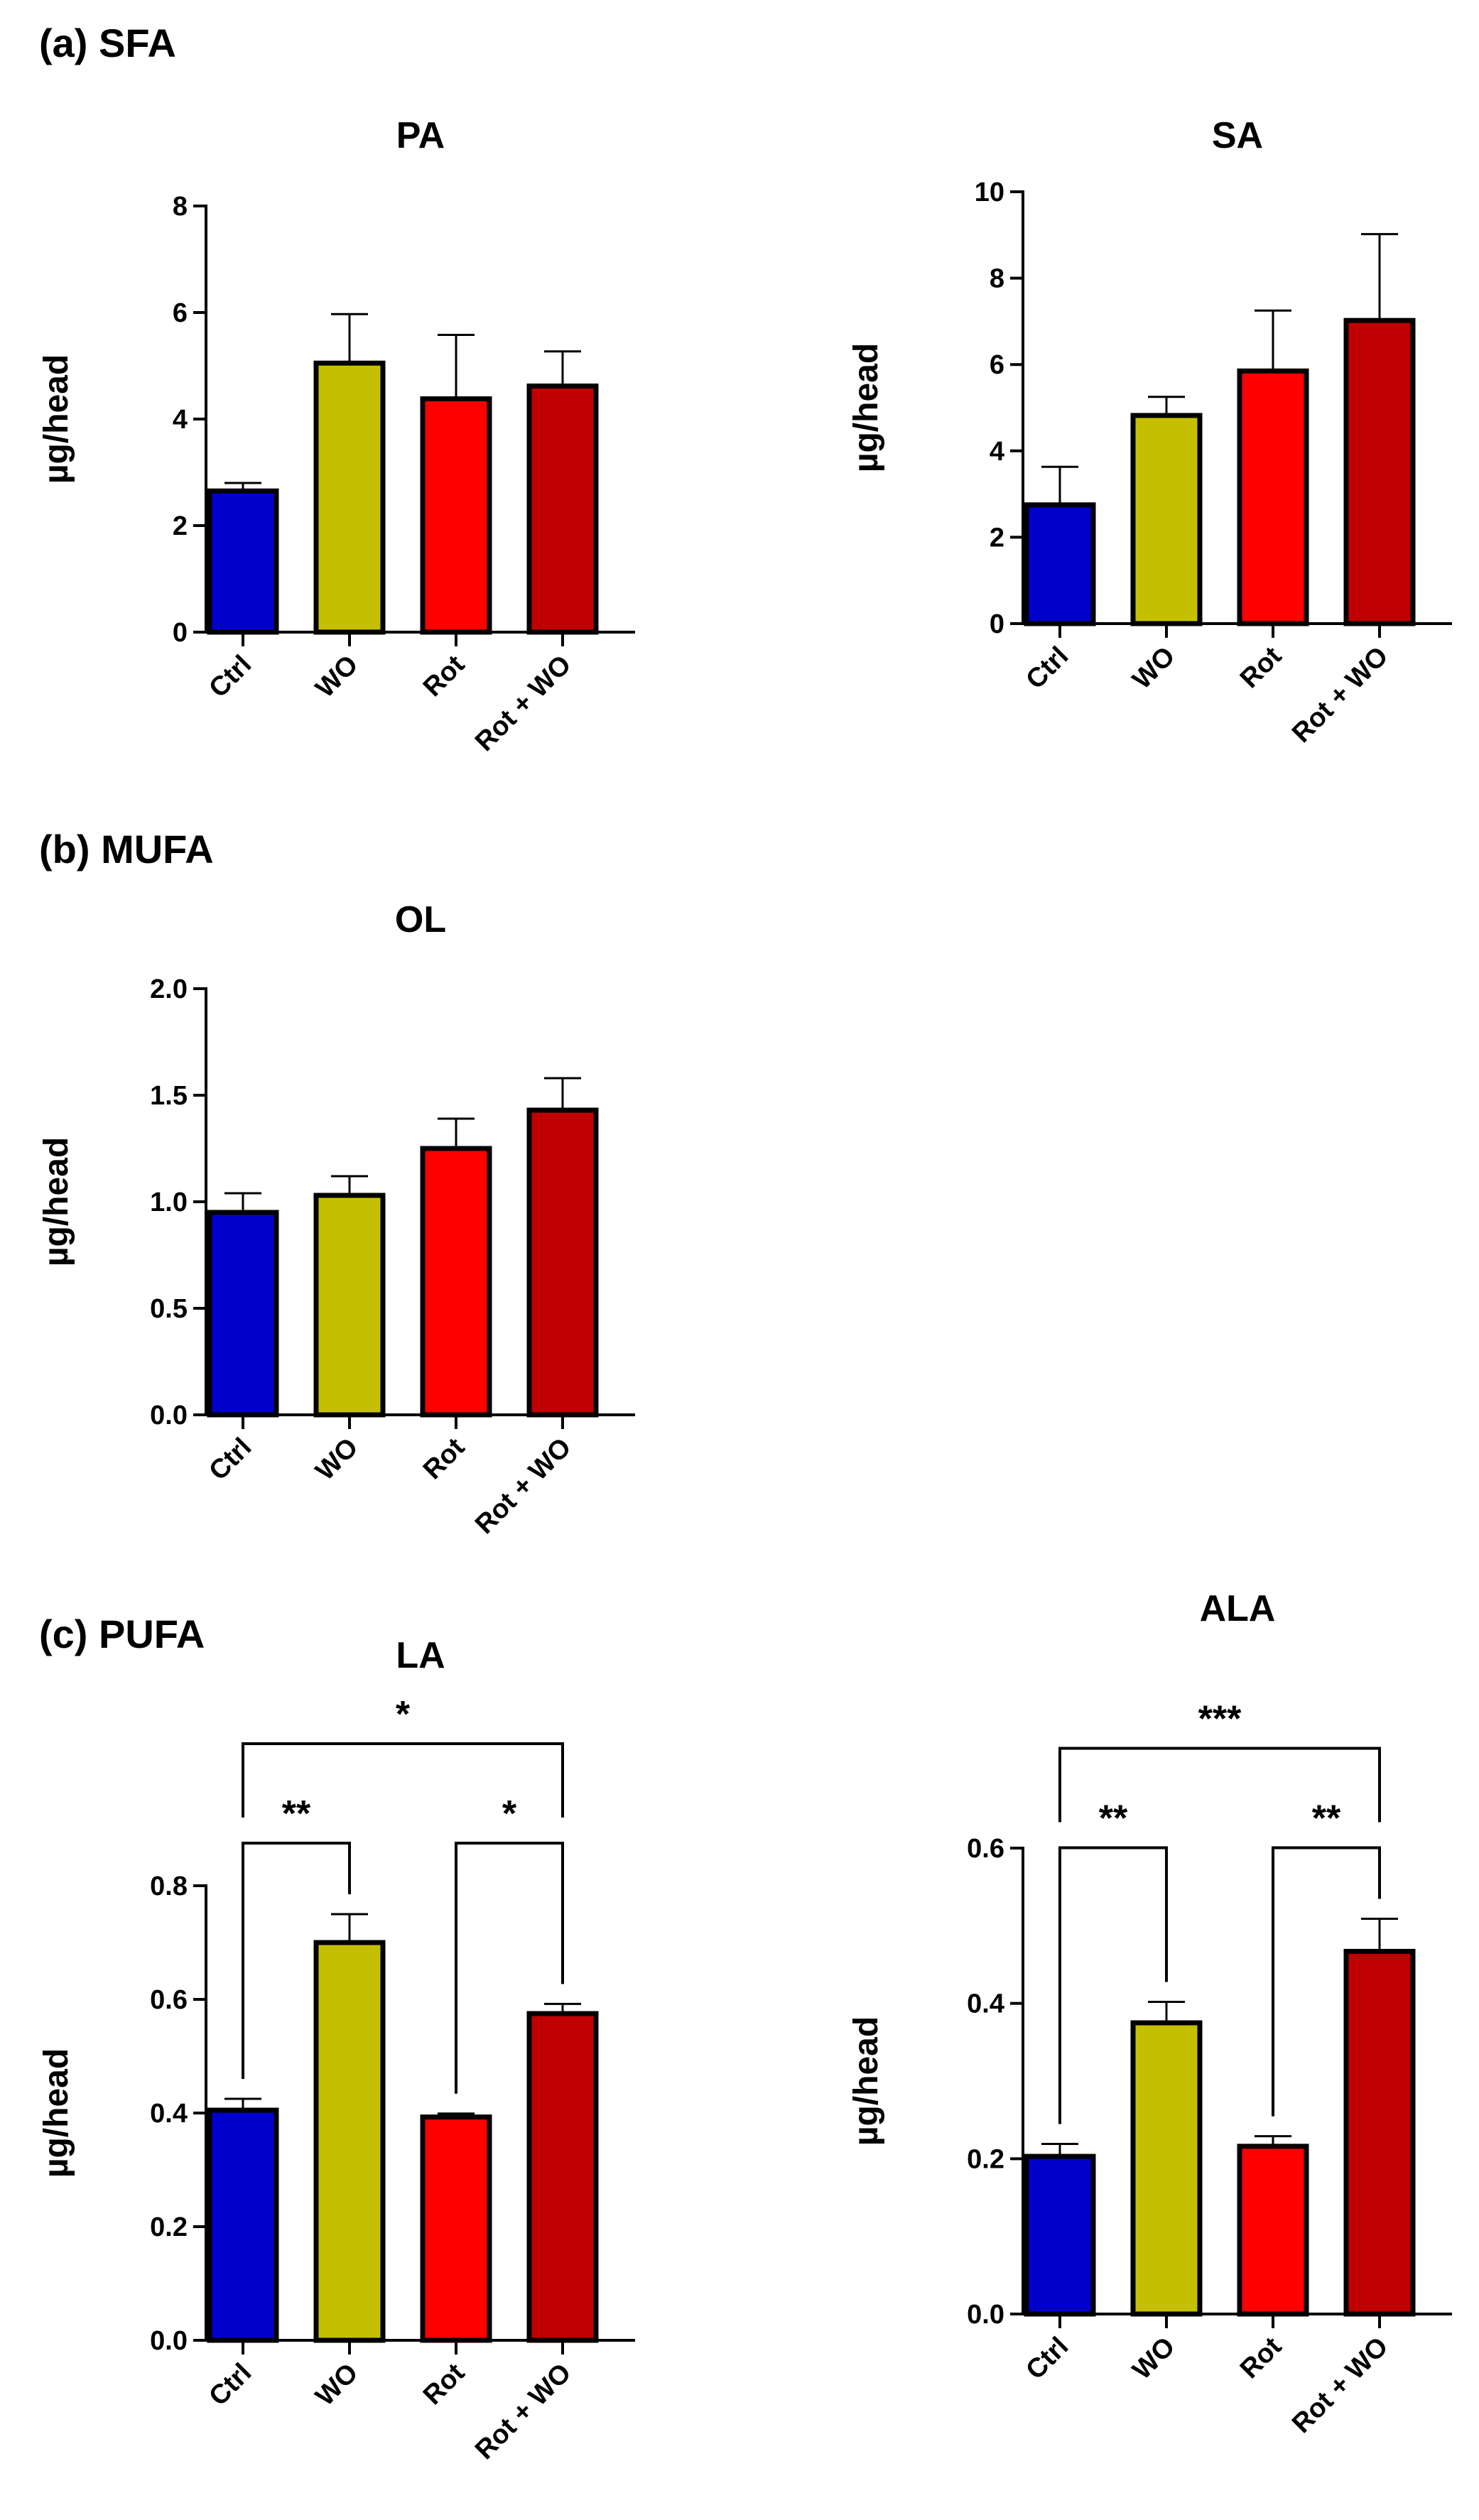 The height and width of the screenshot is (2520, 1479). What do you see at coordinates (180, 633) in the screenshot?
I see `pa-y-tick-label: 0` at bounding box center [180, 633].